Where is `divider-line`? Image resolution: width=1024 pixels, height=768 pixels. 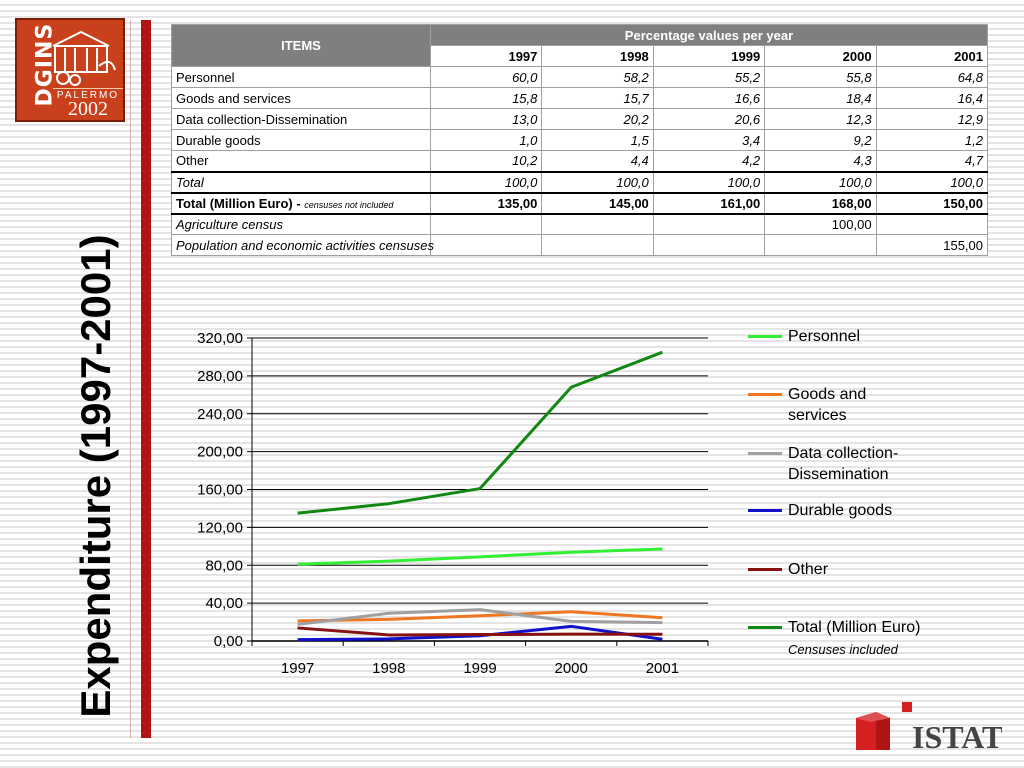
divider-line is located at coordinates (130, 379).